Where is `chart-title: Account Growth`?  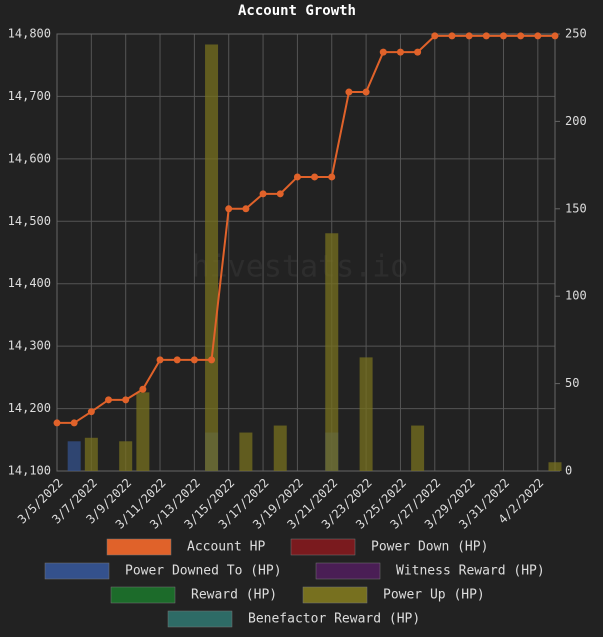 chart-title: Account Growth is located at coordinates (297, 11).